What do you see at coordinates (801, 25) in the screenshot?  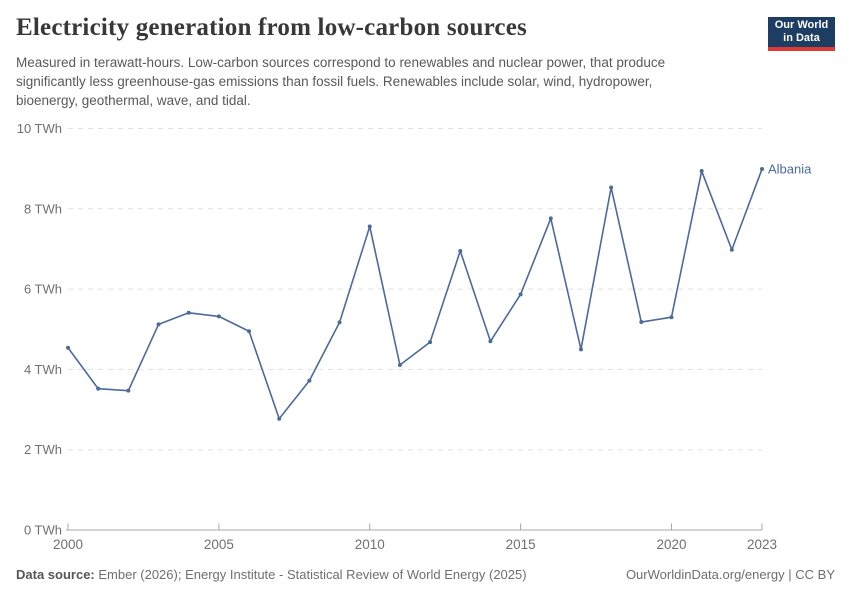 I see `owid-logo-line1: Our World` at bounding box center [801, 25].